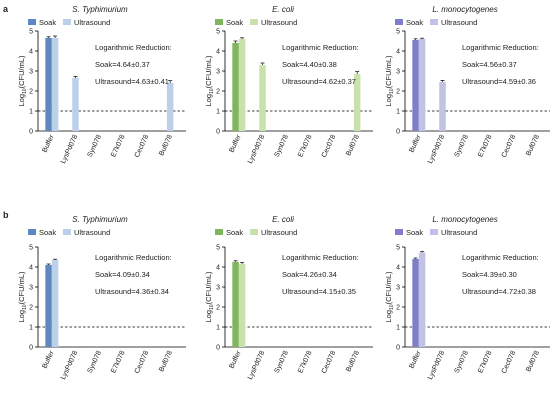  What do you see at coordinates (464, 9) in the screenshot?
I see `chart-title: L. monocytogenes` at bounding box center [464, 9].